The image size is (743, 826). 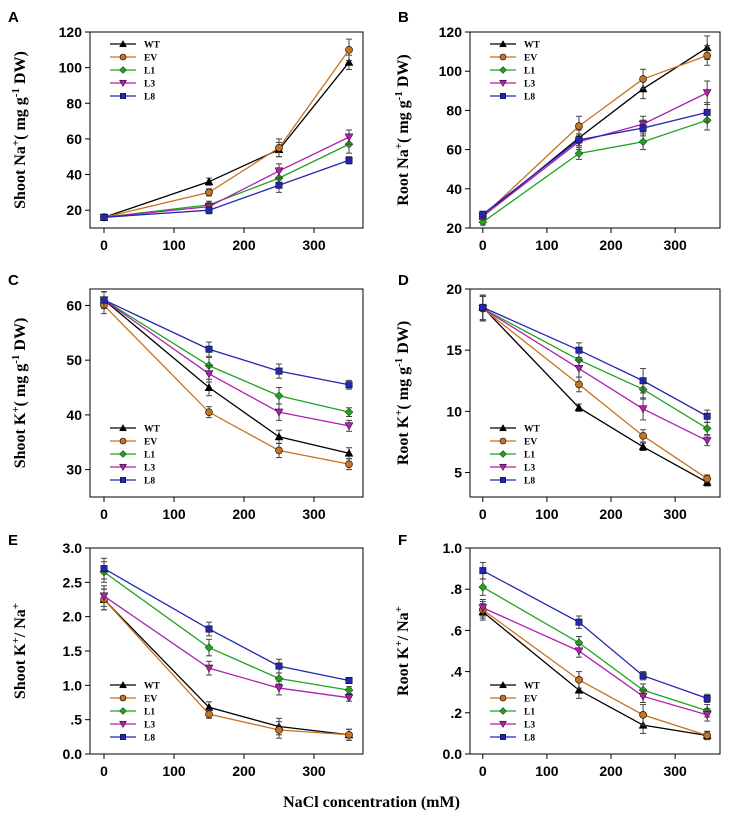 What do you see at coordinates (74, 103) in the screenshot?
I see `y-tick-label-a: 80` at bounding box center [74, 103].